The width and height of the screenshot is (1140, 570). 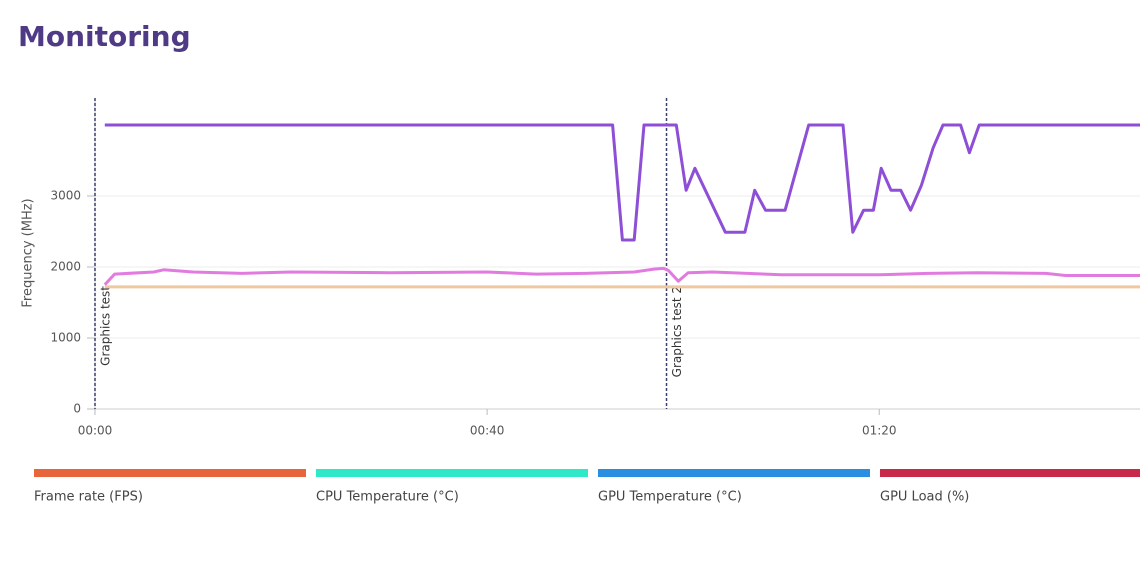 I want to click on y-tick-label: 1000, so click(x=65, y=337).